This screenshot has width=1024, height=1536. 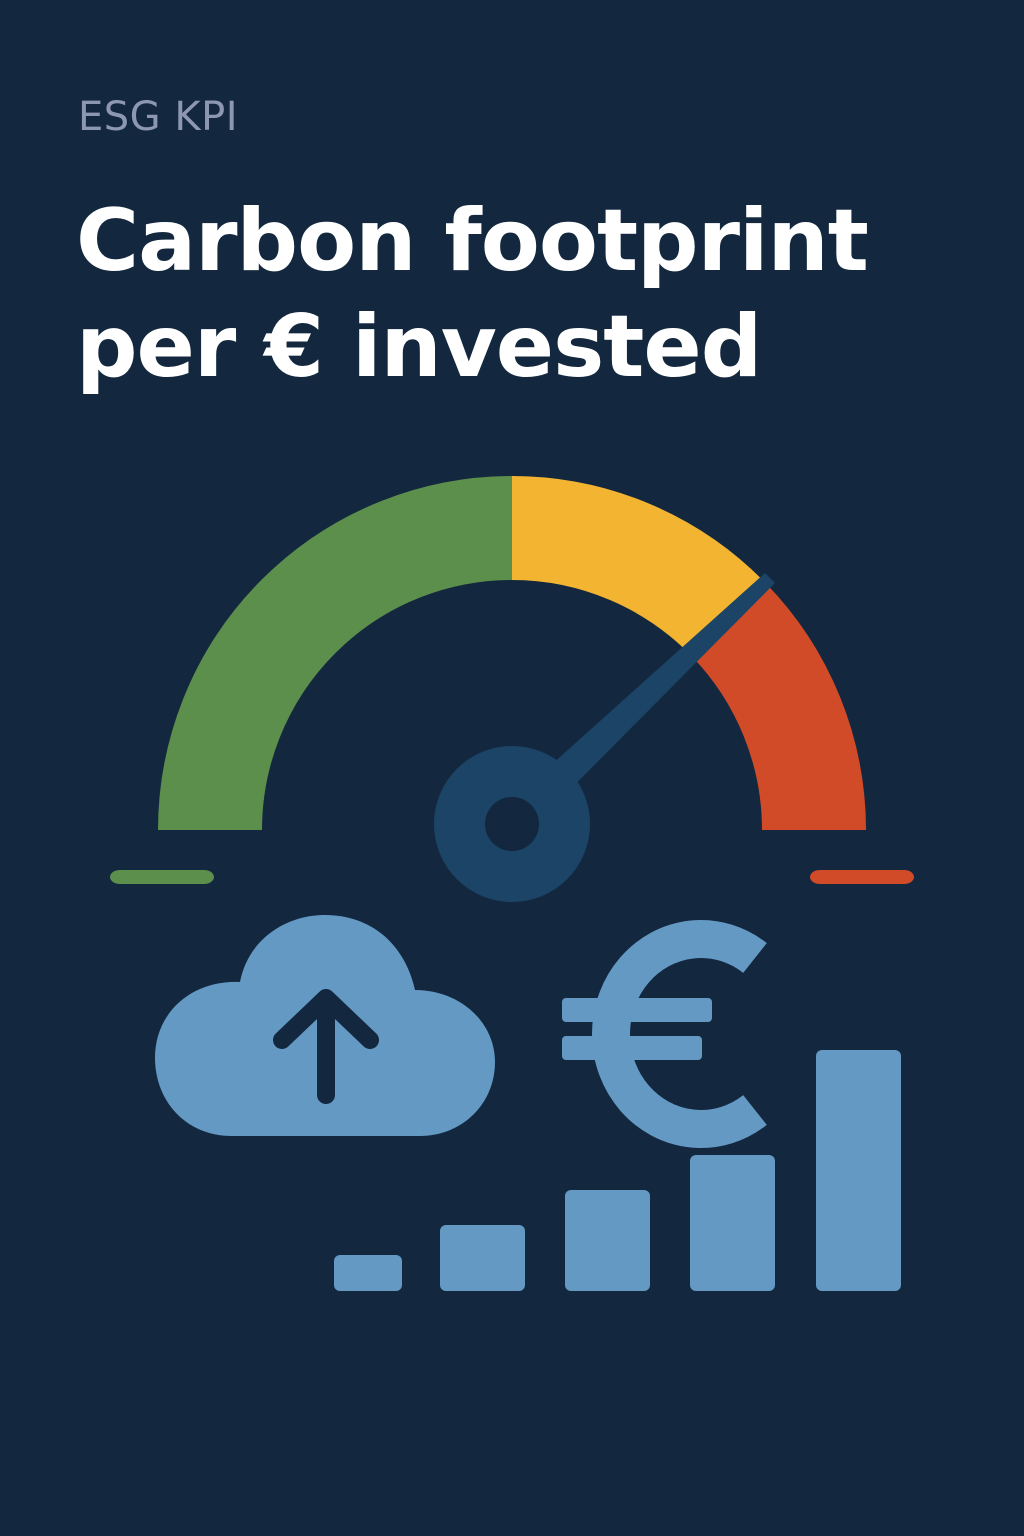 What do you see at coordinates (162, 877) in the screenshot?
I see `gauge-cap-left` at bounding box center [162, 877].